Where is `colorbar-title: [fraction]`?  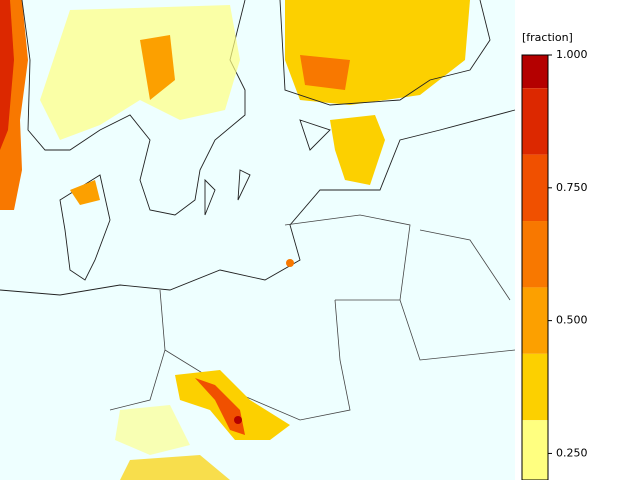 colorbar-title: [fraction] is located at coordinates (547, 37).